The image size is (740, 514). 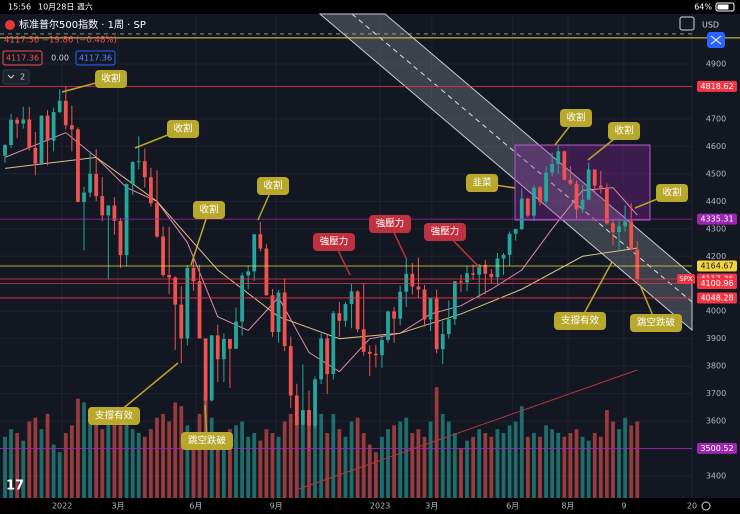 I want to click on y-tick-label: 3700, so click(x=716, y=393).